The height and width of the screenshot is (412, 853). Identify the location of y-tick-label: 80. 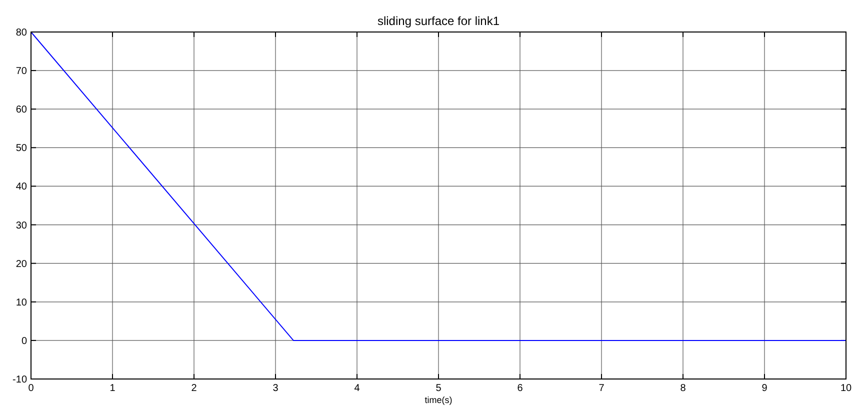
(22, 33).